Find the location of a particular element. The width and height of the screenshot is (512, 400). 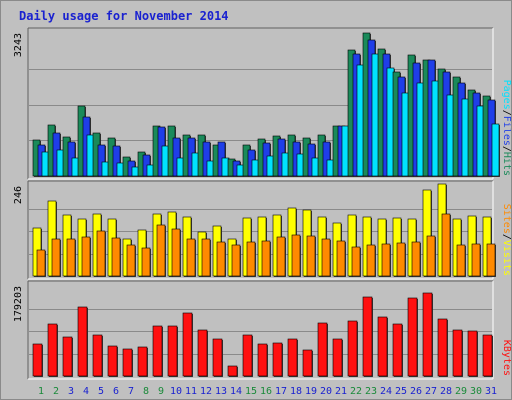

legend-item-kbytes-0: KBytes is located at coordinates (506, 358).